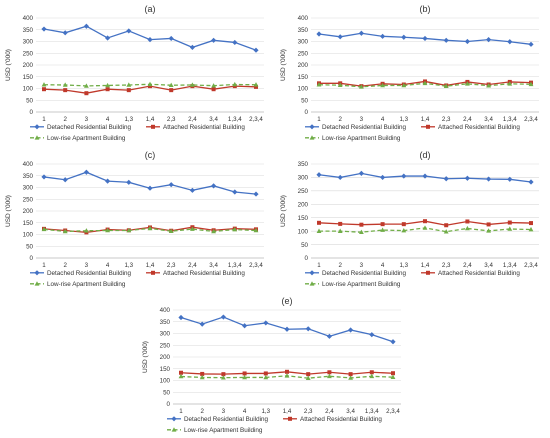 The height and width of the screenshot is (438, 550). What do you see at coordinates (425, 155) in the screenshot?
I see `chart-title: (d)` at bounding box center [425, 155].